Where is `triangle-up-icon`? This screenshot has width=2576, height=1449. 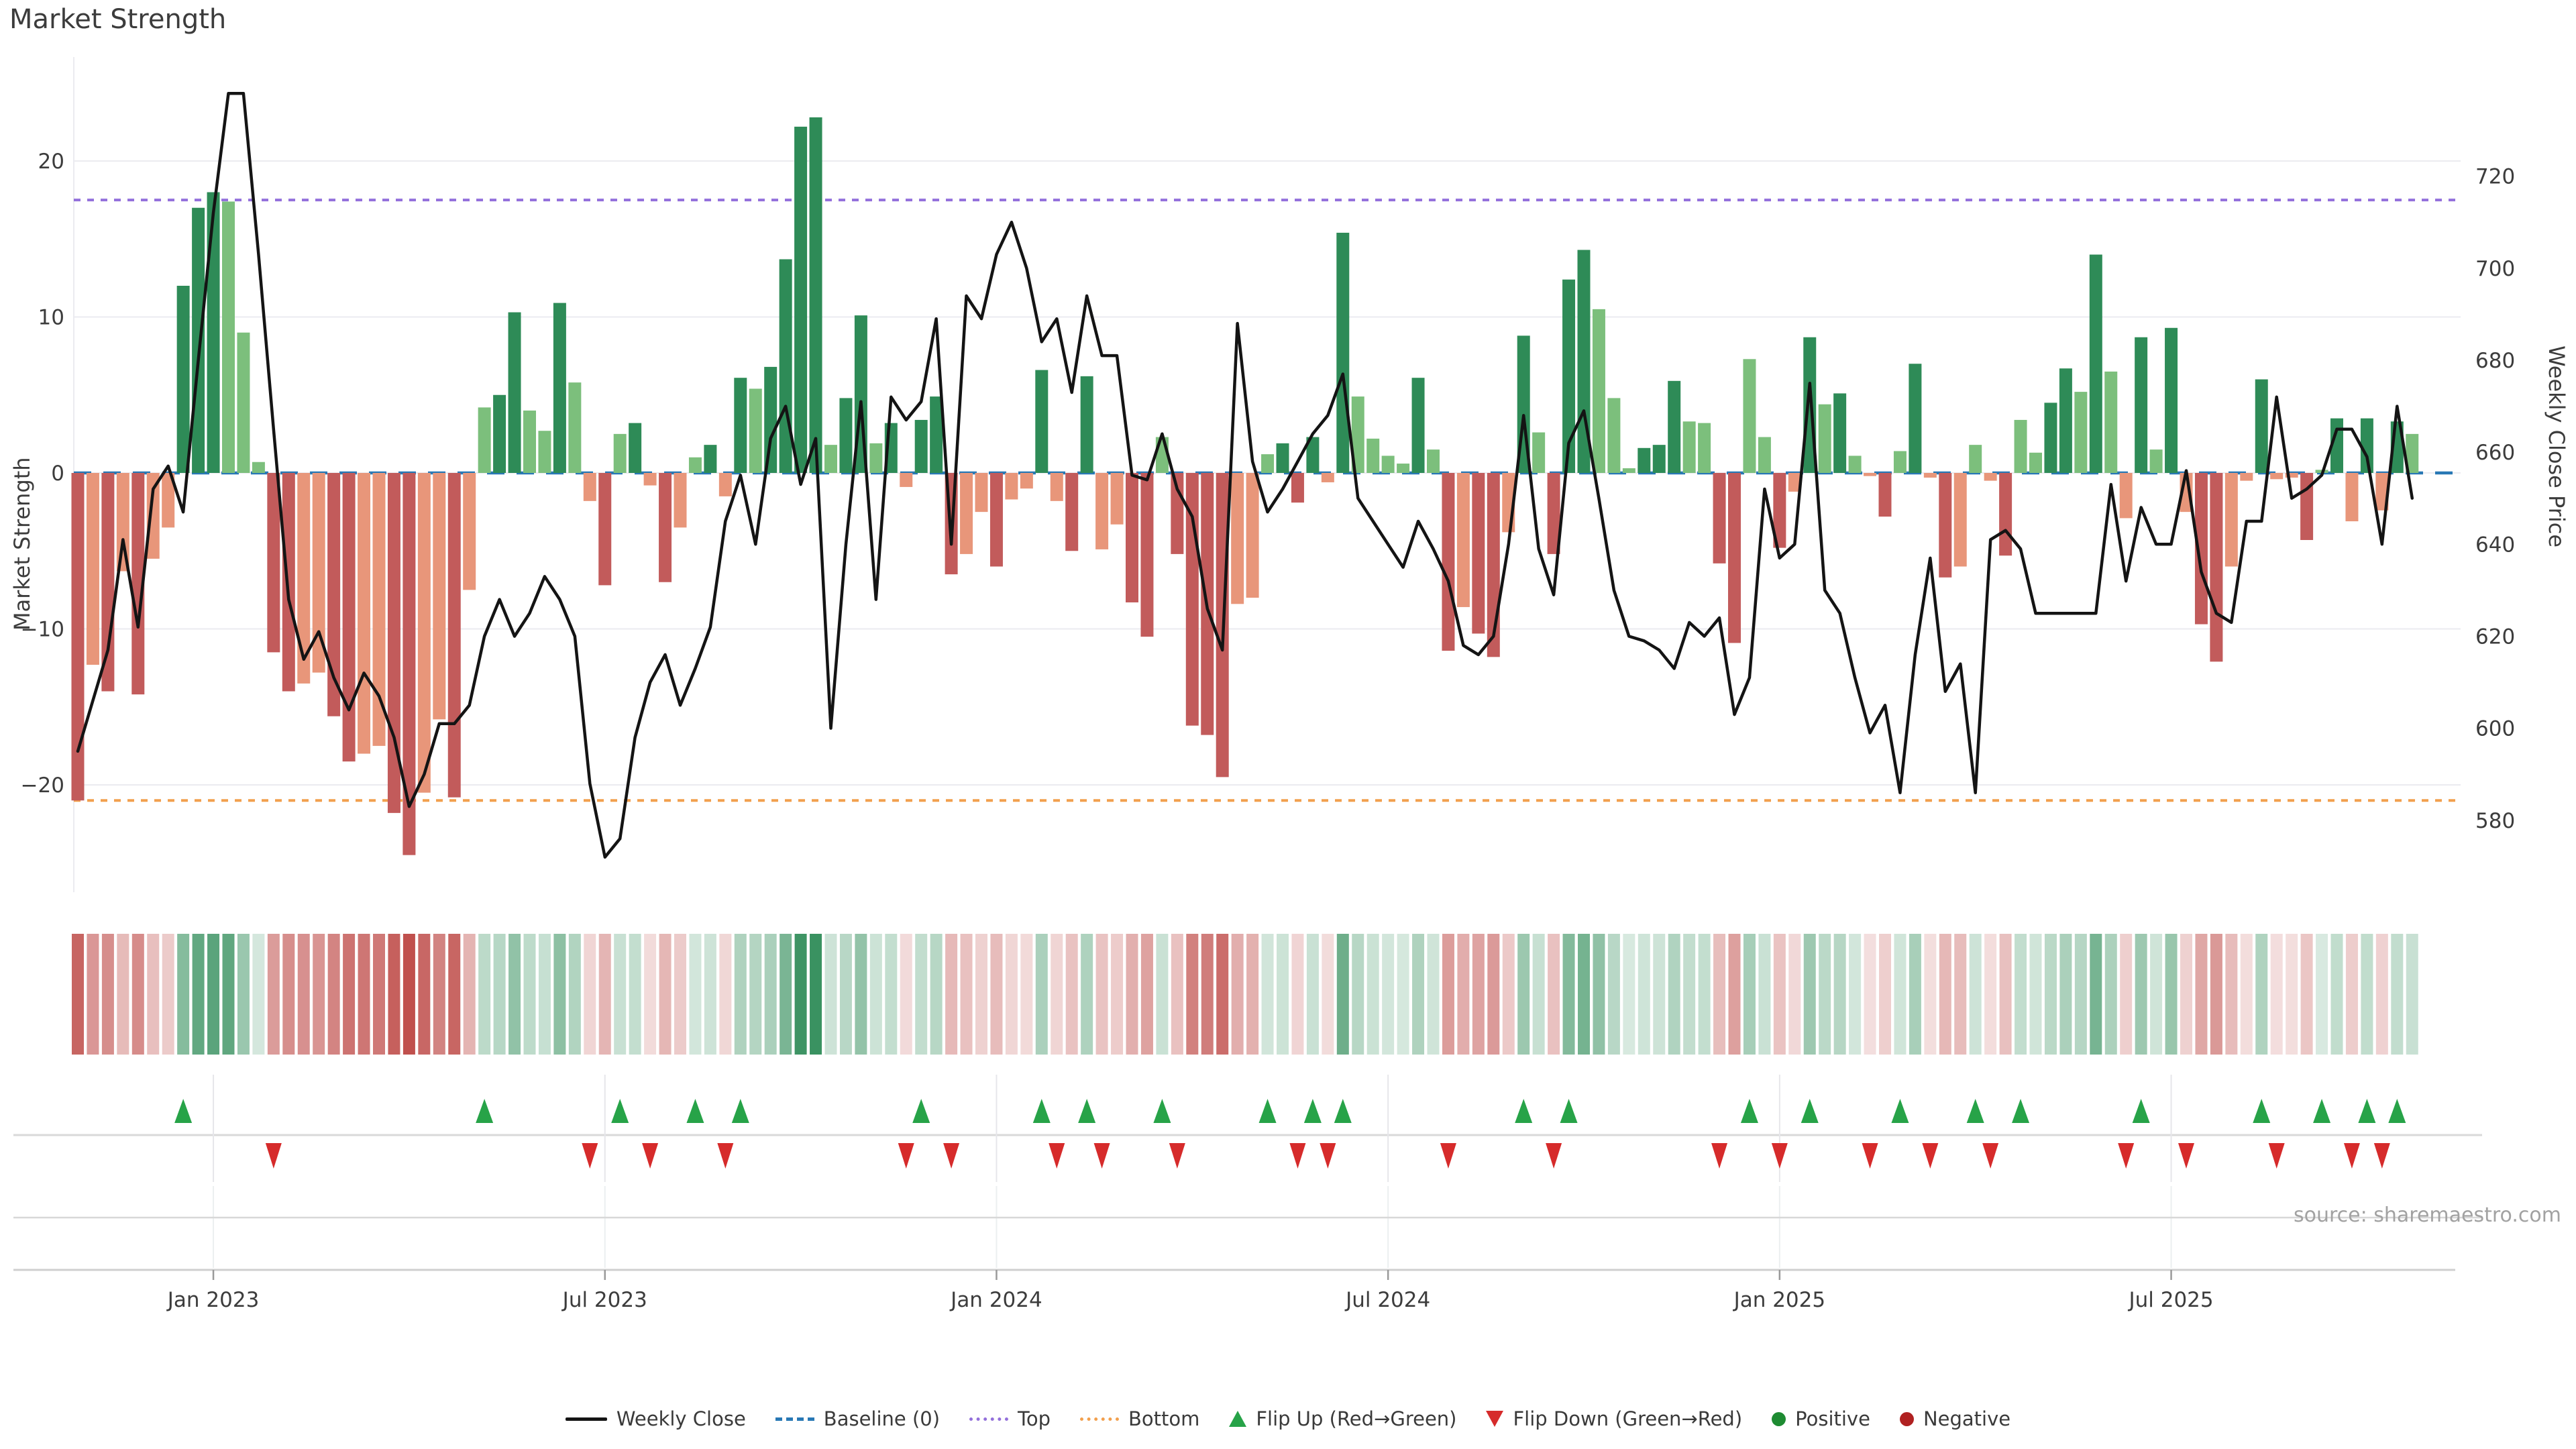
triangle-up-icon is located at coordinates (1238, 1419).